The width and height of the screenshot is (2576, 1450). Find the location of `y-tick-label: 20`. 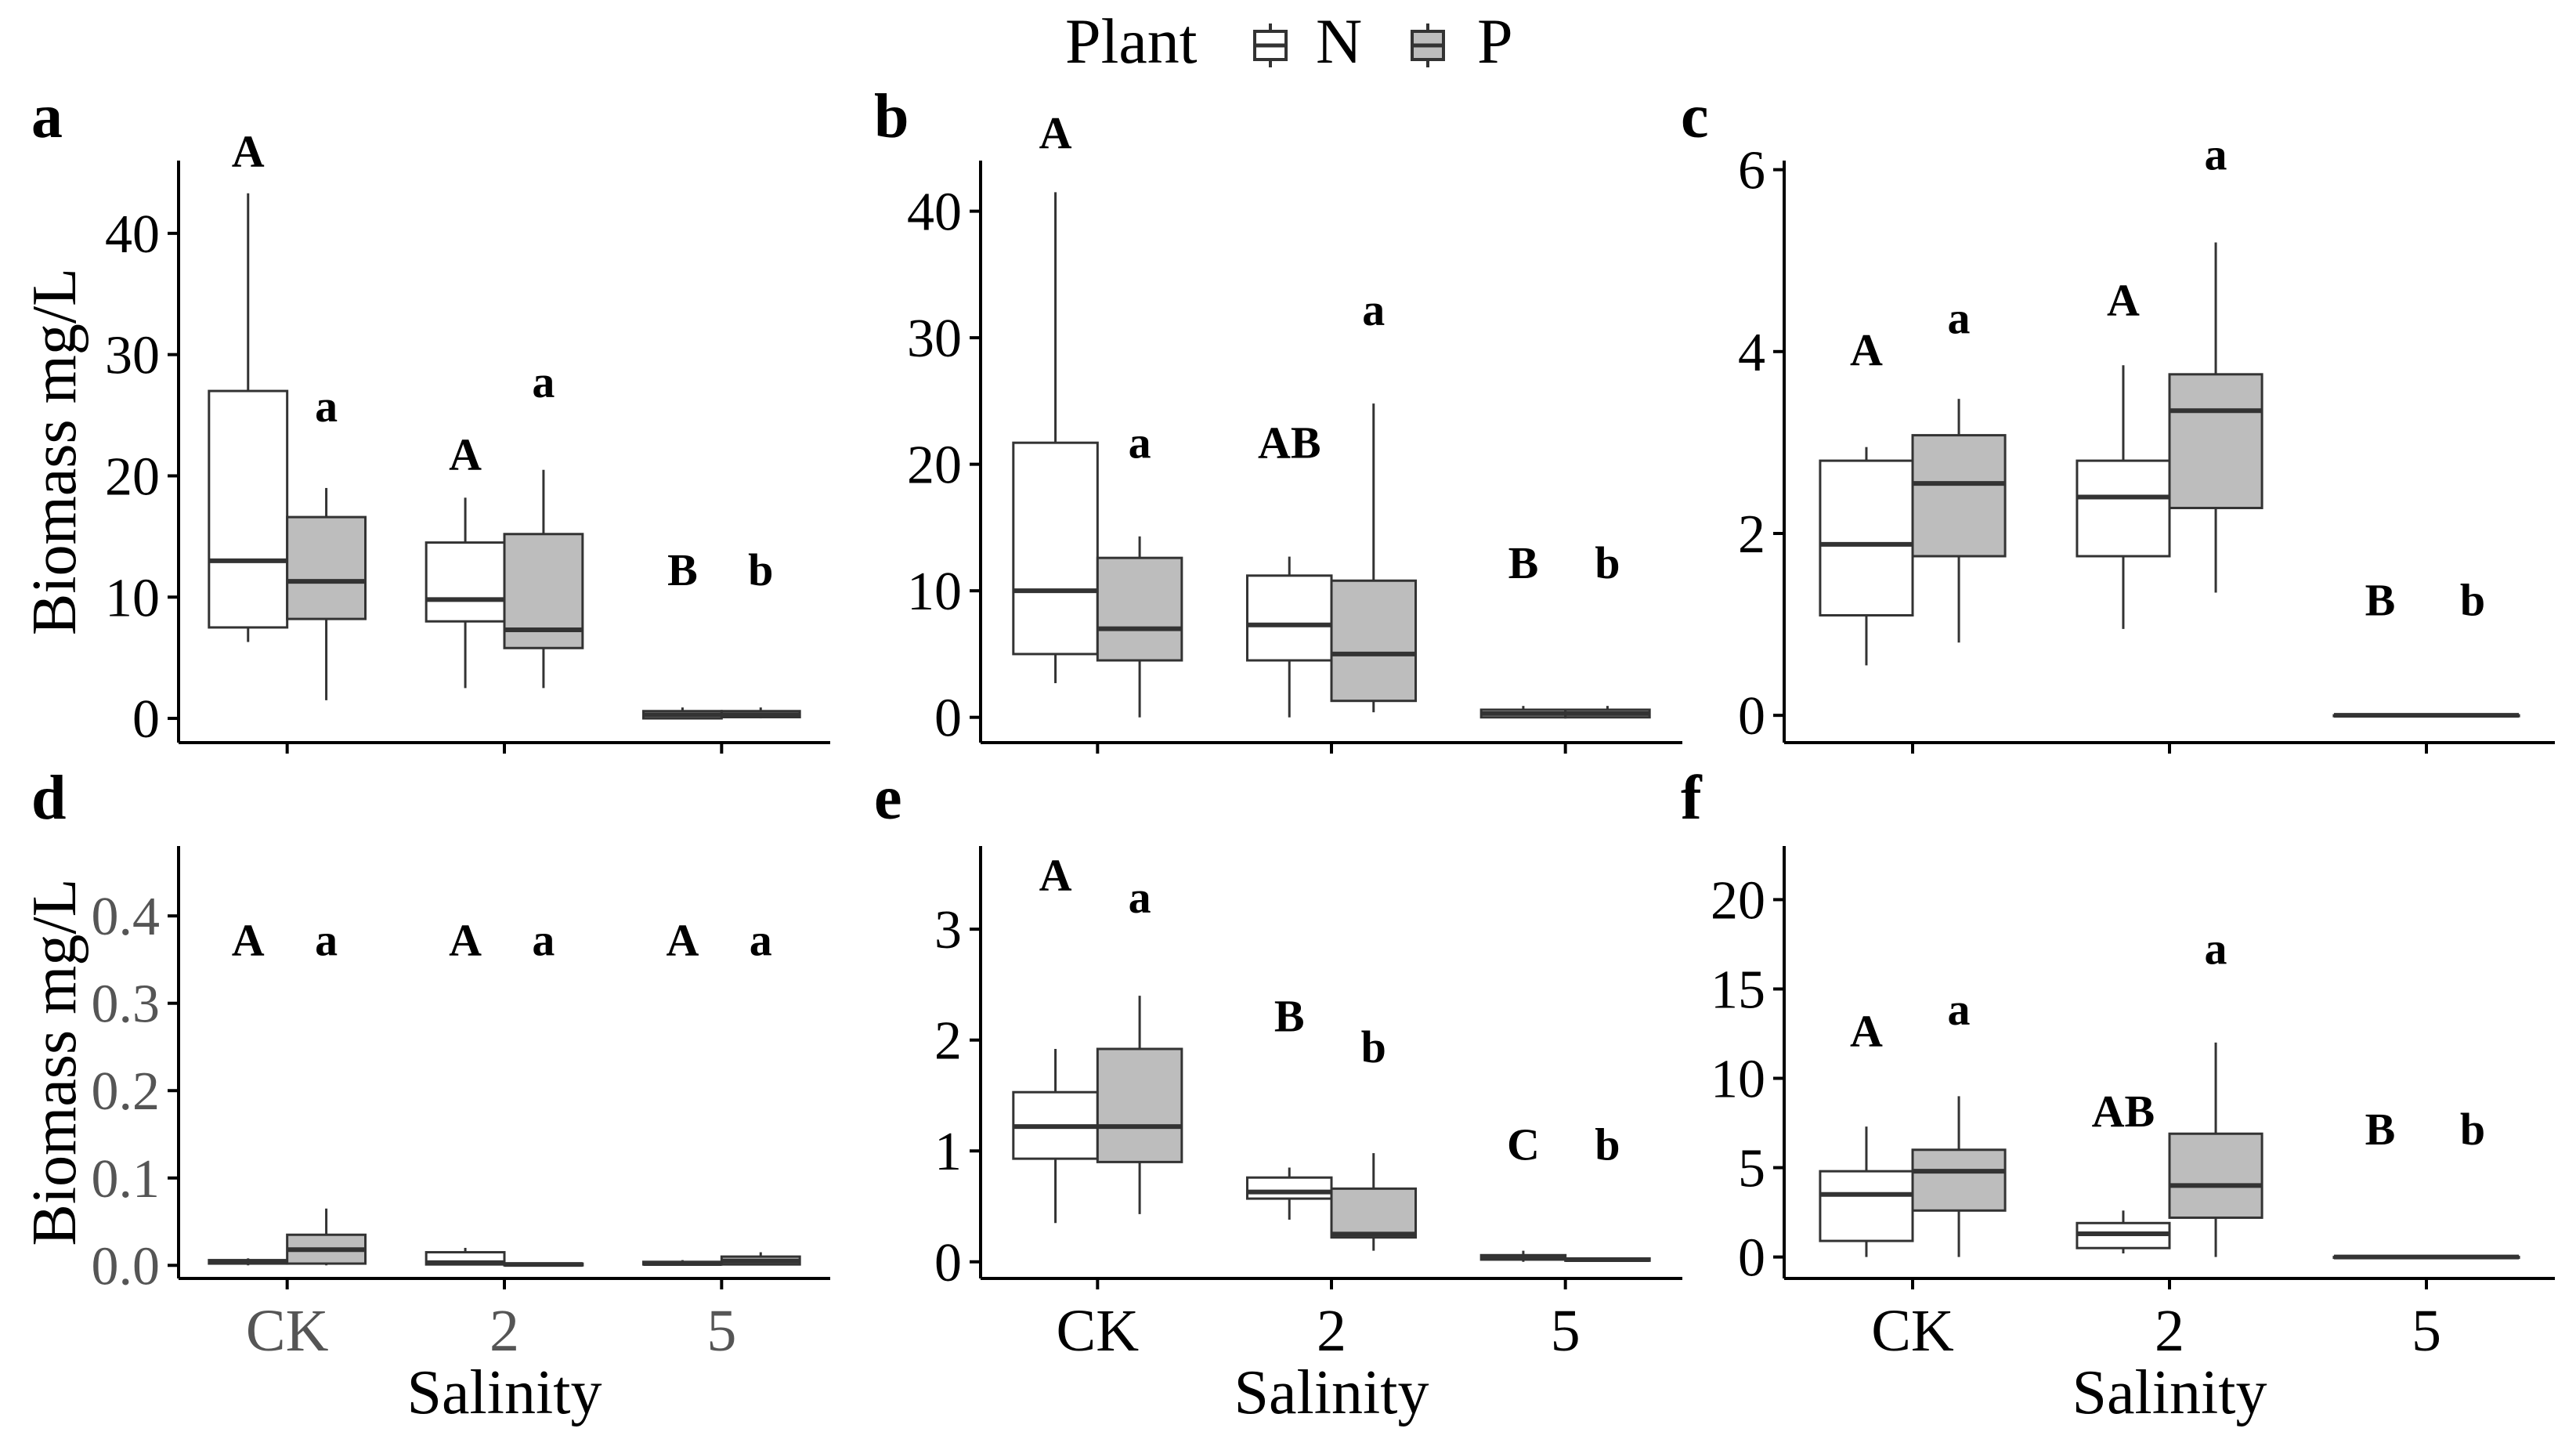

y-tick-label: 20 is located at coordinates (1738, 900).